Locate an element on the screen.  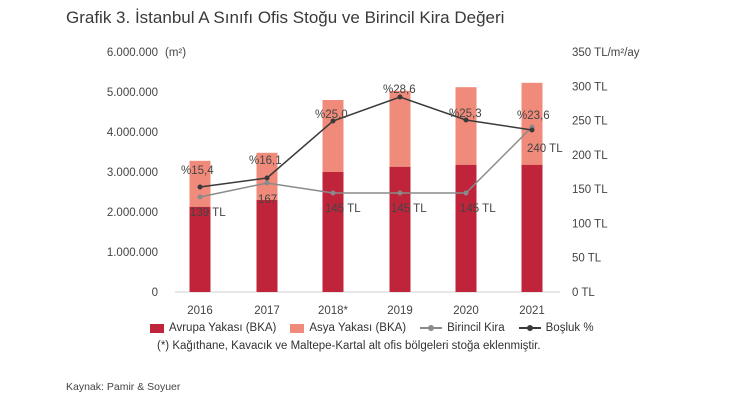
bosluk-line-icon is located at coordinates (529, 328).